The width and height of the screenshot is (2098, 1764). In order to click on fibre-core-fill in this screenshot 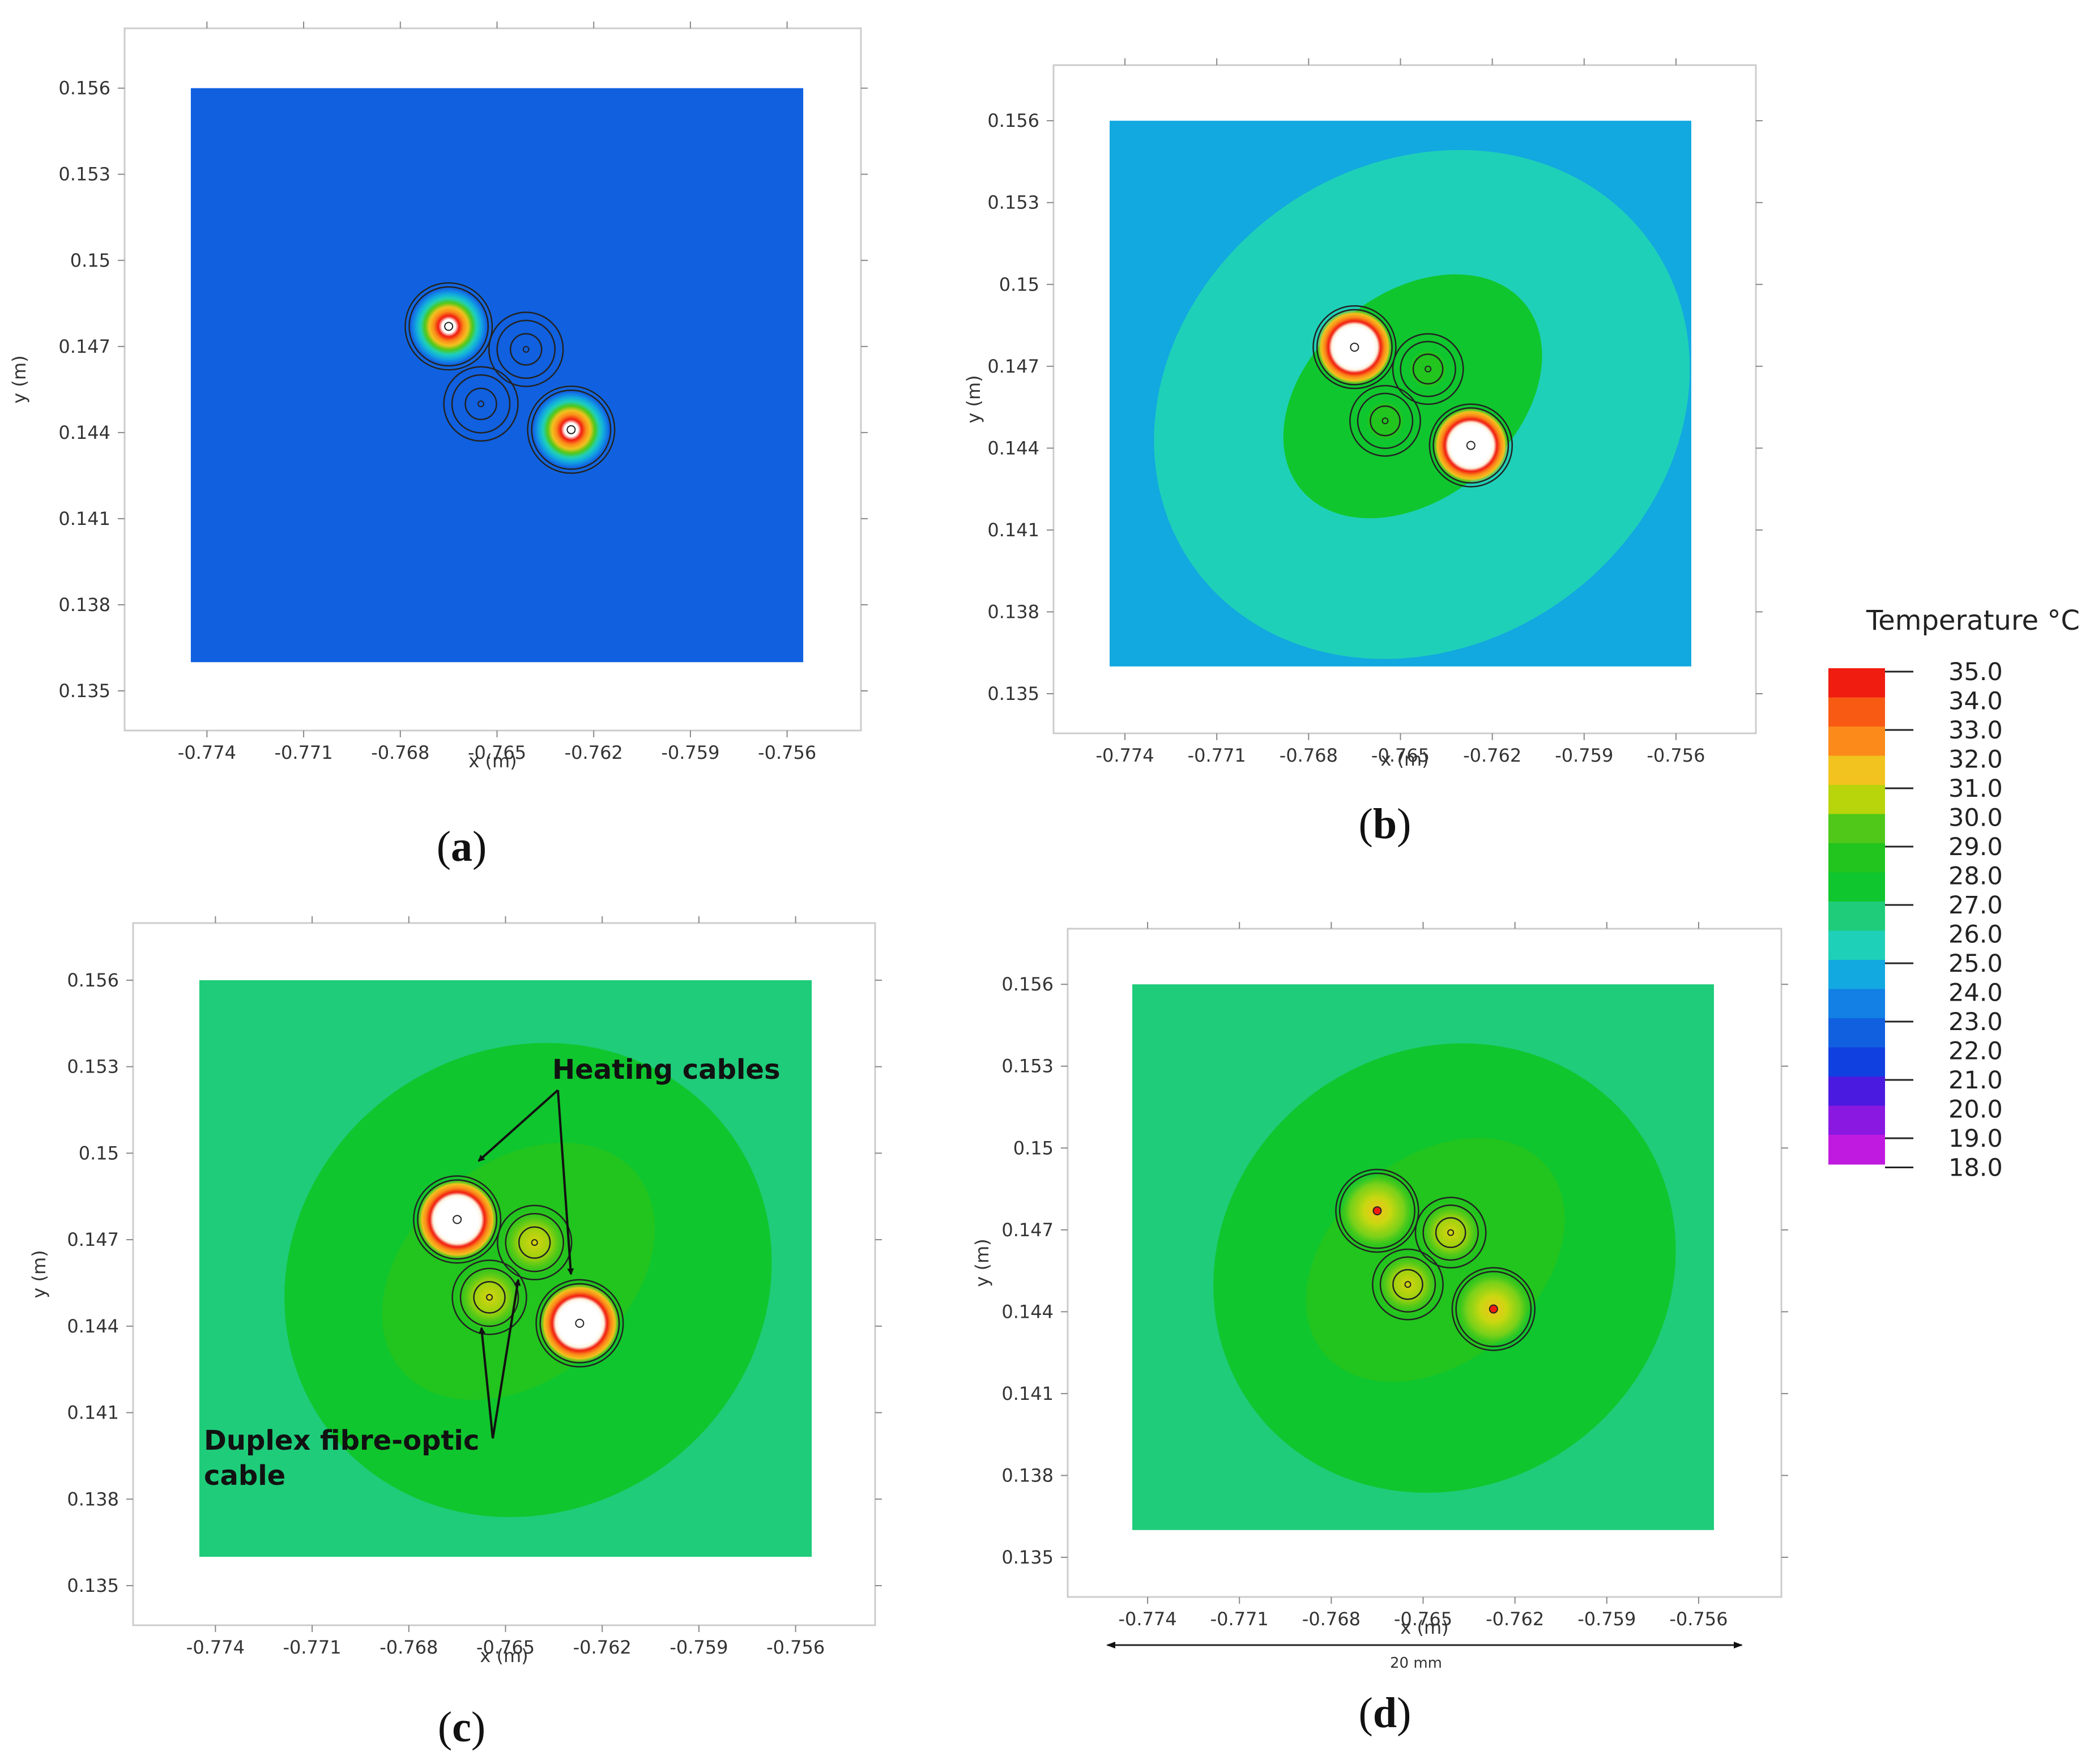, I will do `click(1428, 369)`.